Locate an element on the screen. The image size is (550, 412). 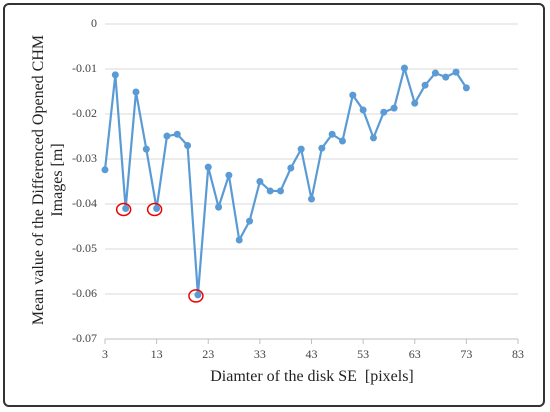
x-tick-label: 83 is located at coordinates (518, 354).